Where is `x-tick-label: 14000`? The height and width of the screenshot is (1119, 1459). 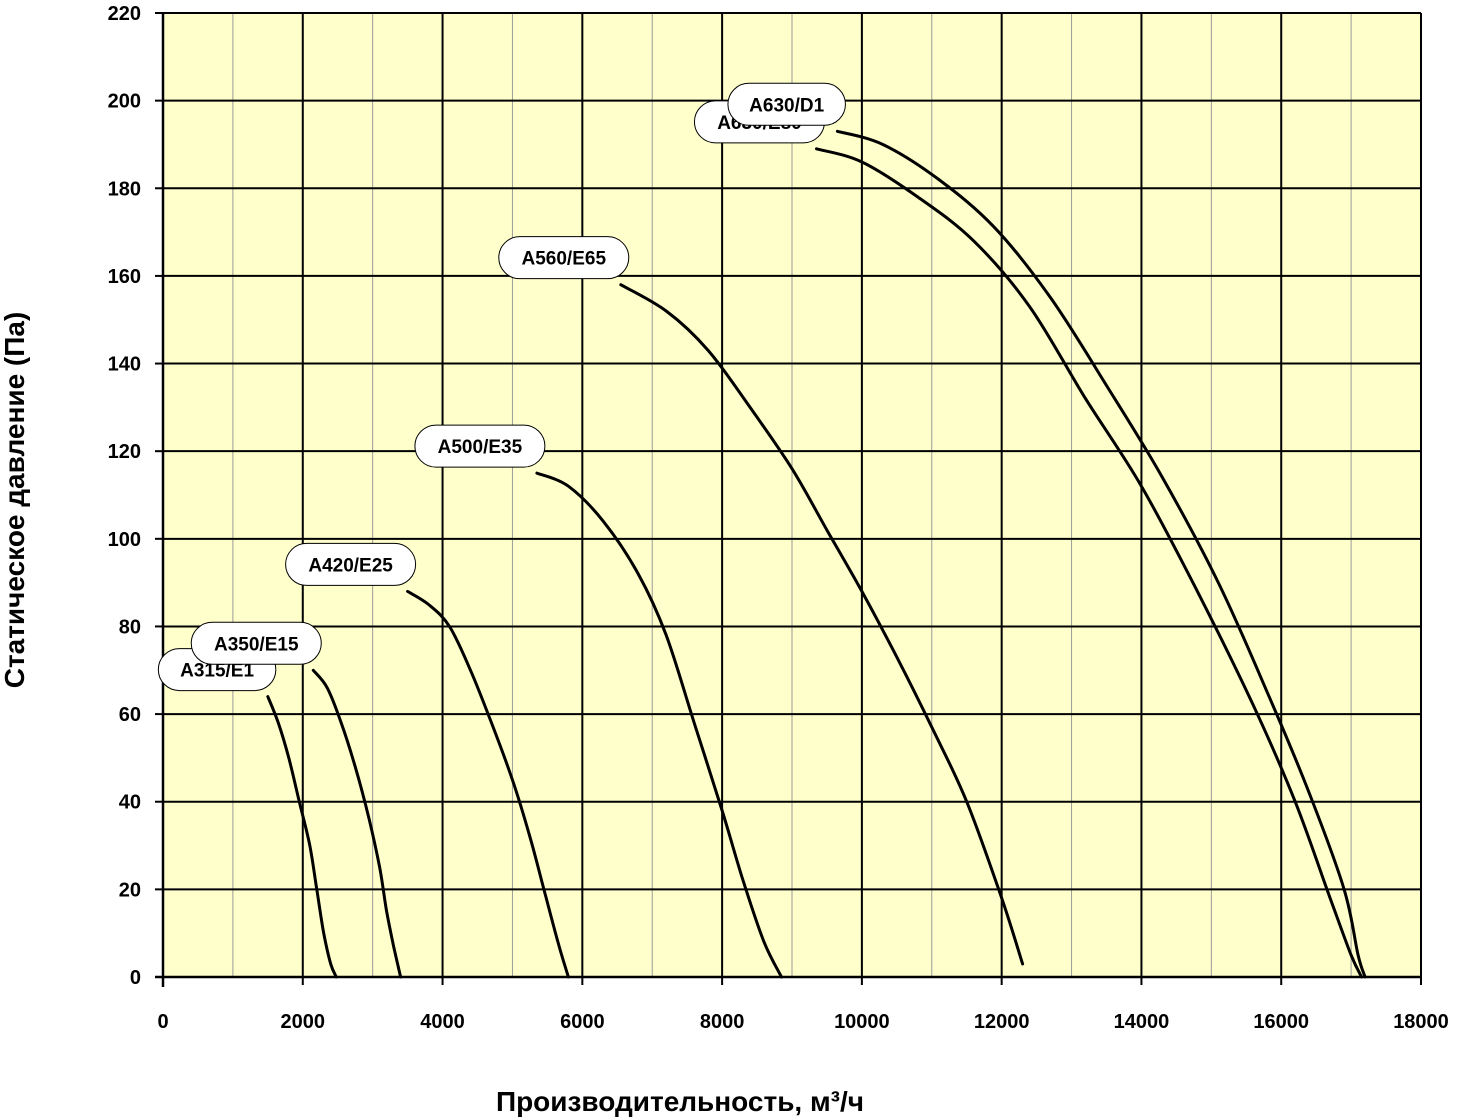 x-tick-label: 14000 is located at coordinates (1142, 1022).